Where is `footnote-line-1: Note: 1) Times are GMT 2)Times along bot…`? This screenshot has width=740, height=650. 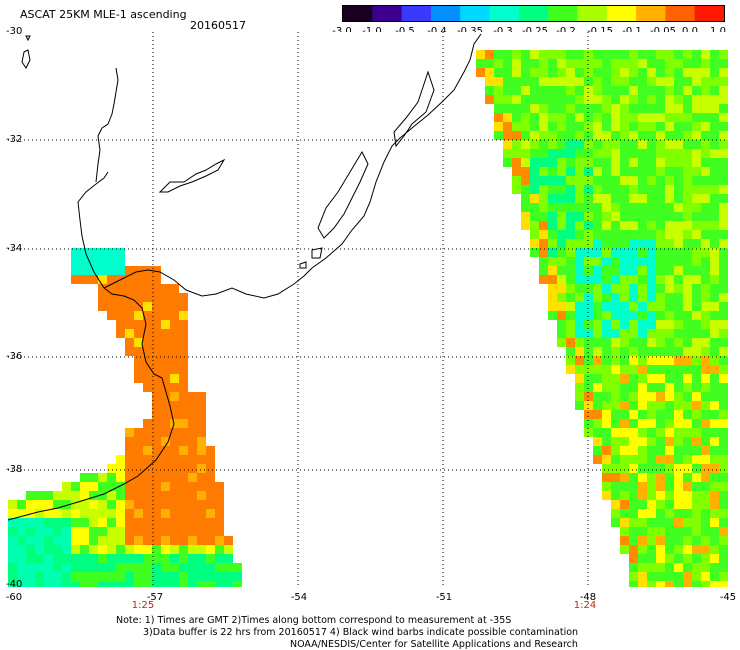
footnote-line-1: Note: 1) Times are GMT 2)Times along bot… is located at coordinates (314, 620).